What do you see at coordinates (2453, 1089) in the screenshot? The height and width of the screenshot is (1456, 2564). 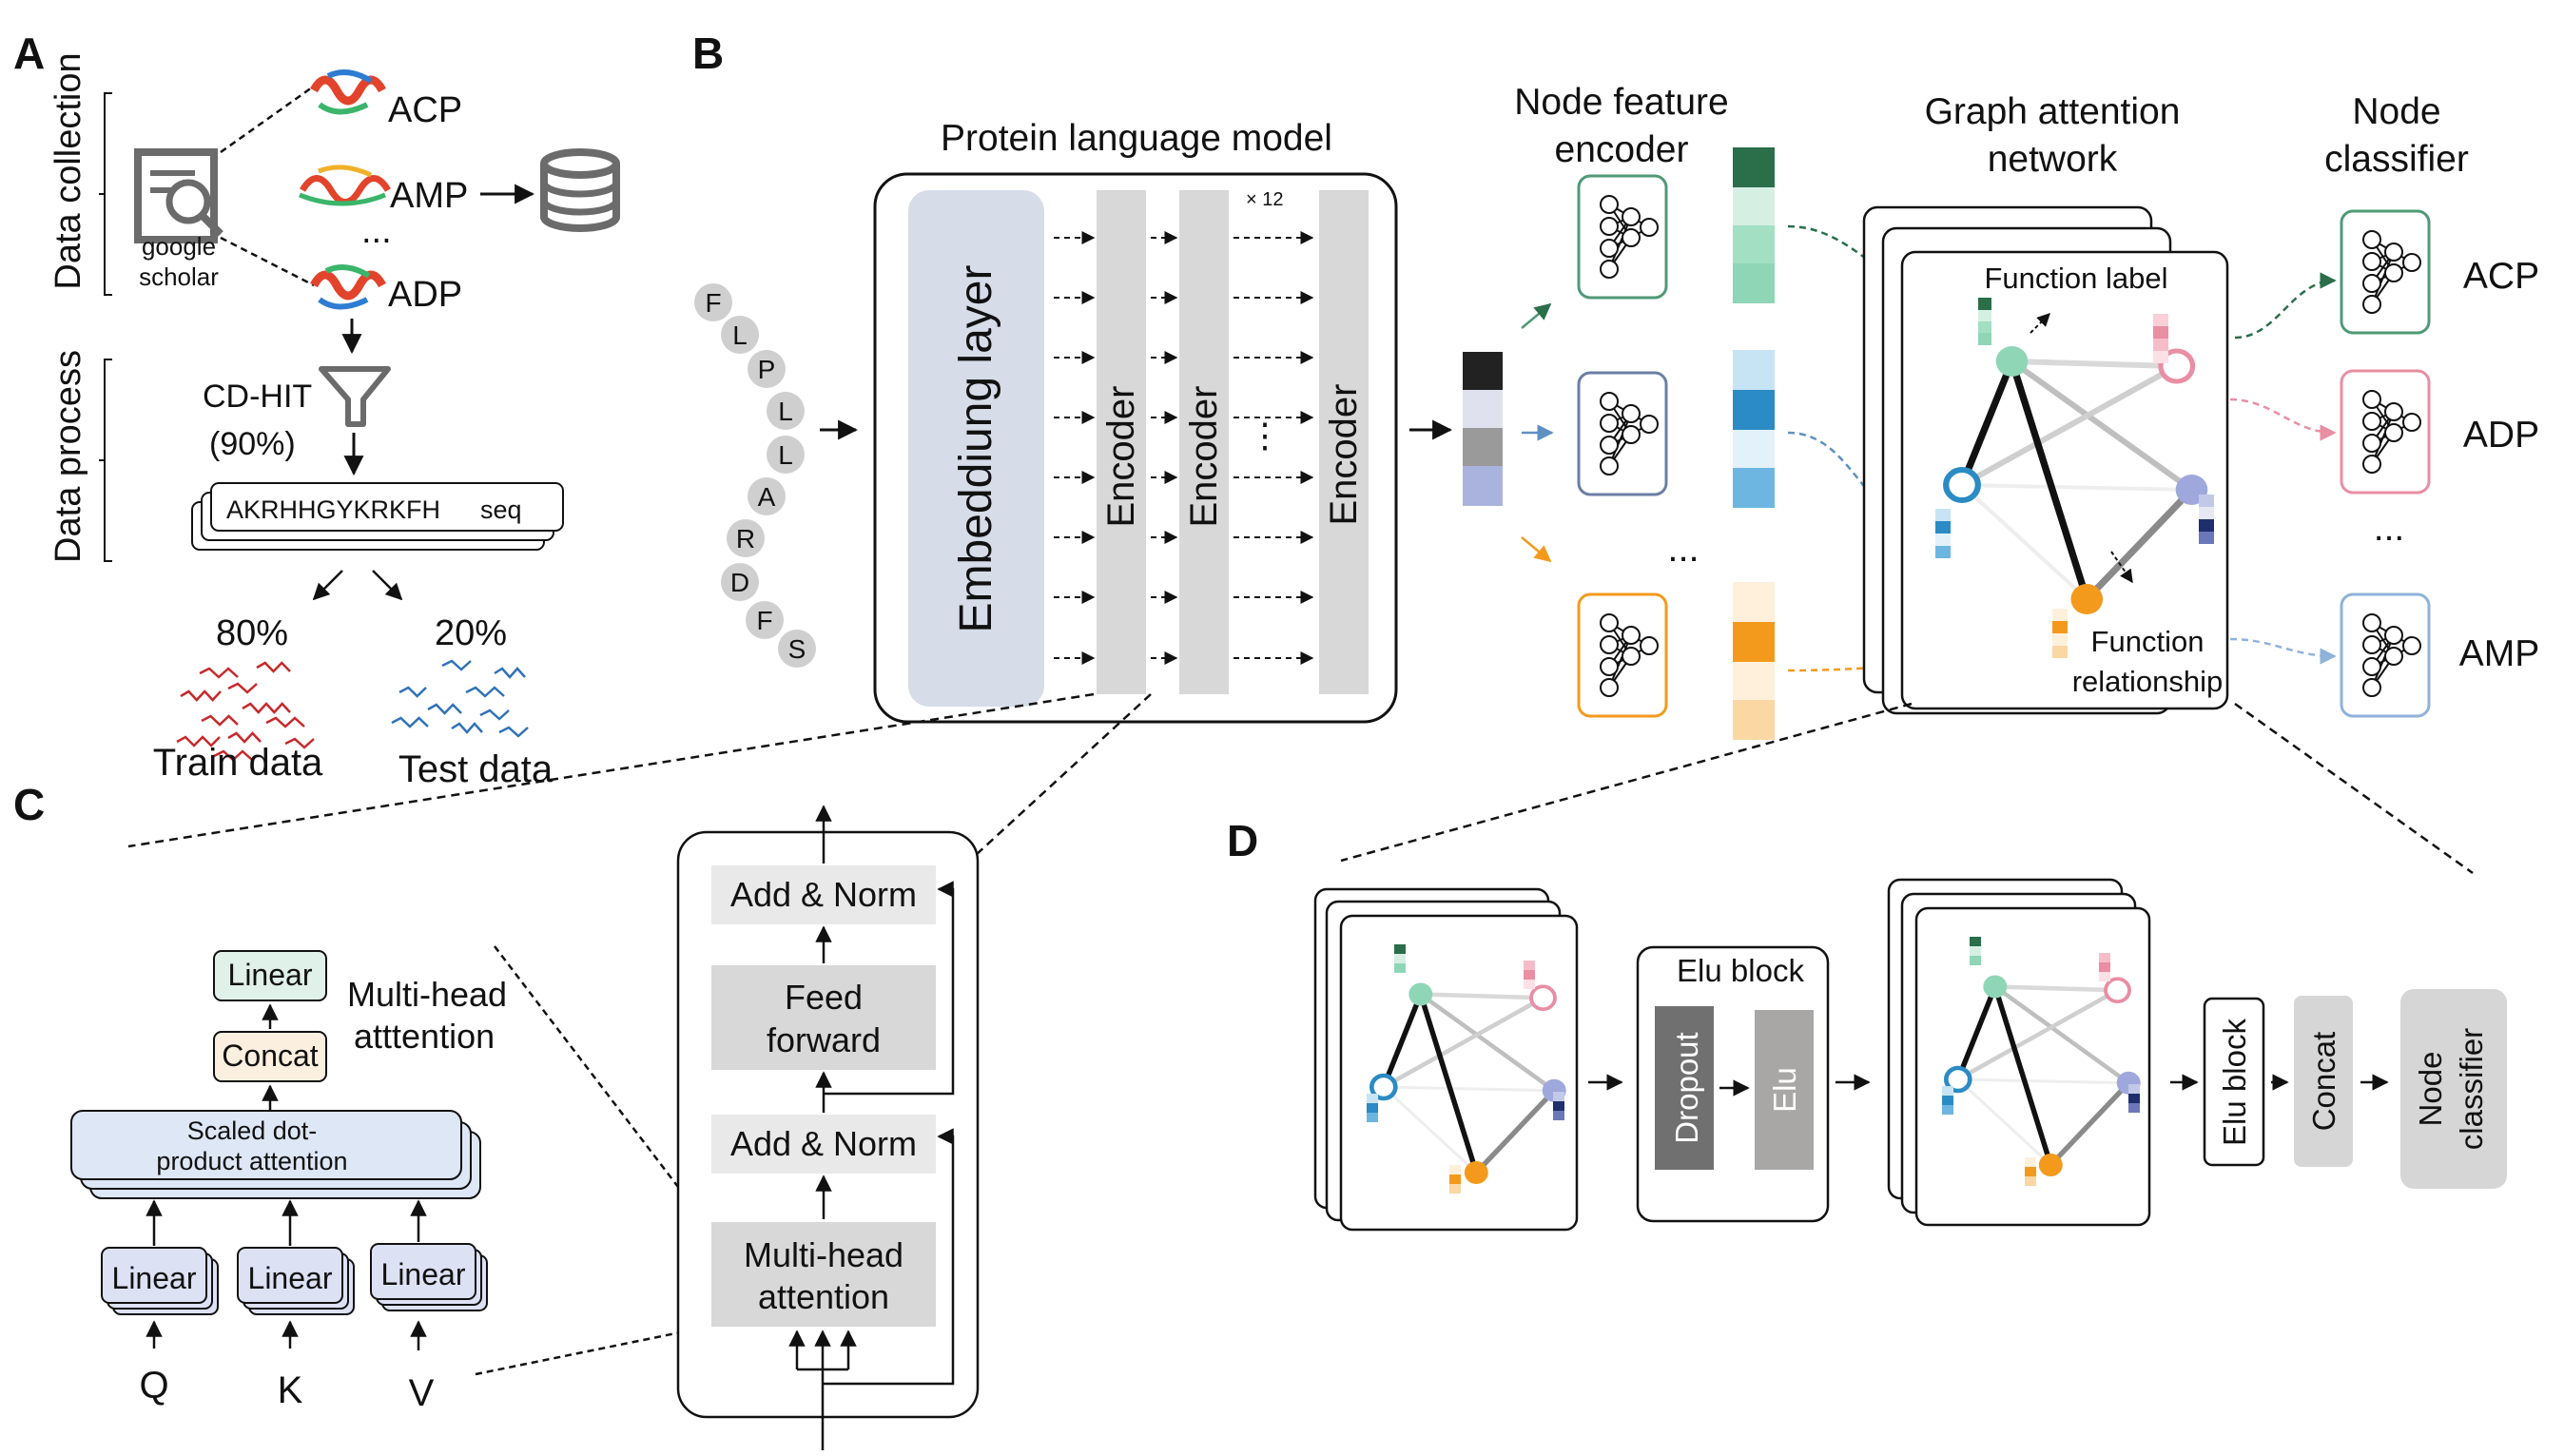 I see `node-classifier-block` at bounding box center [2453, 1089].